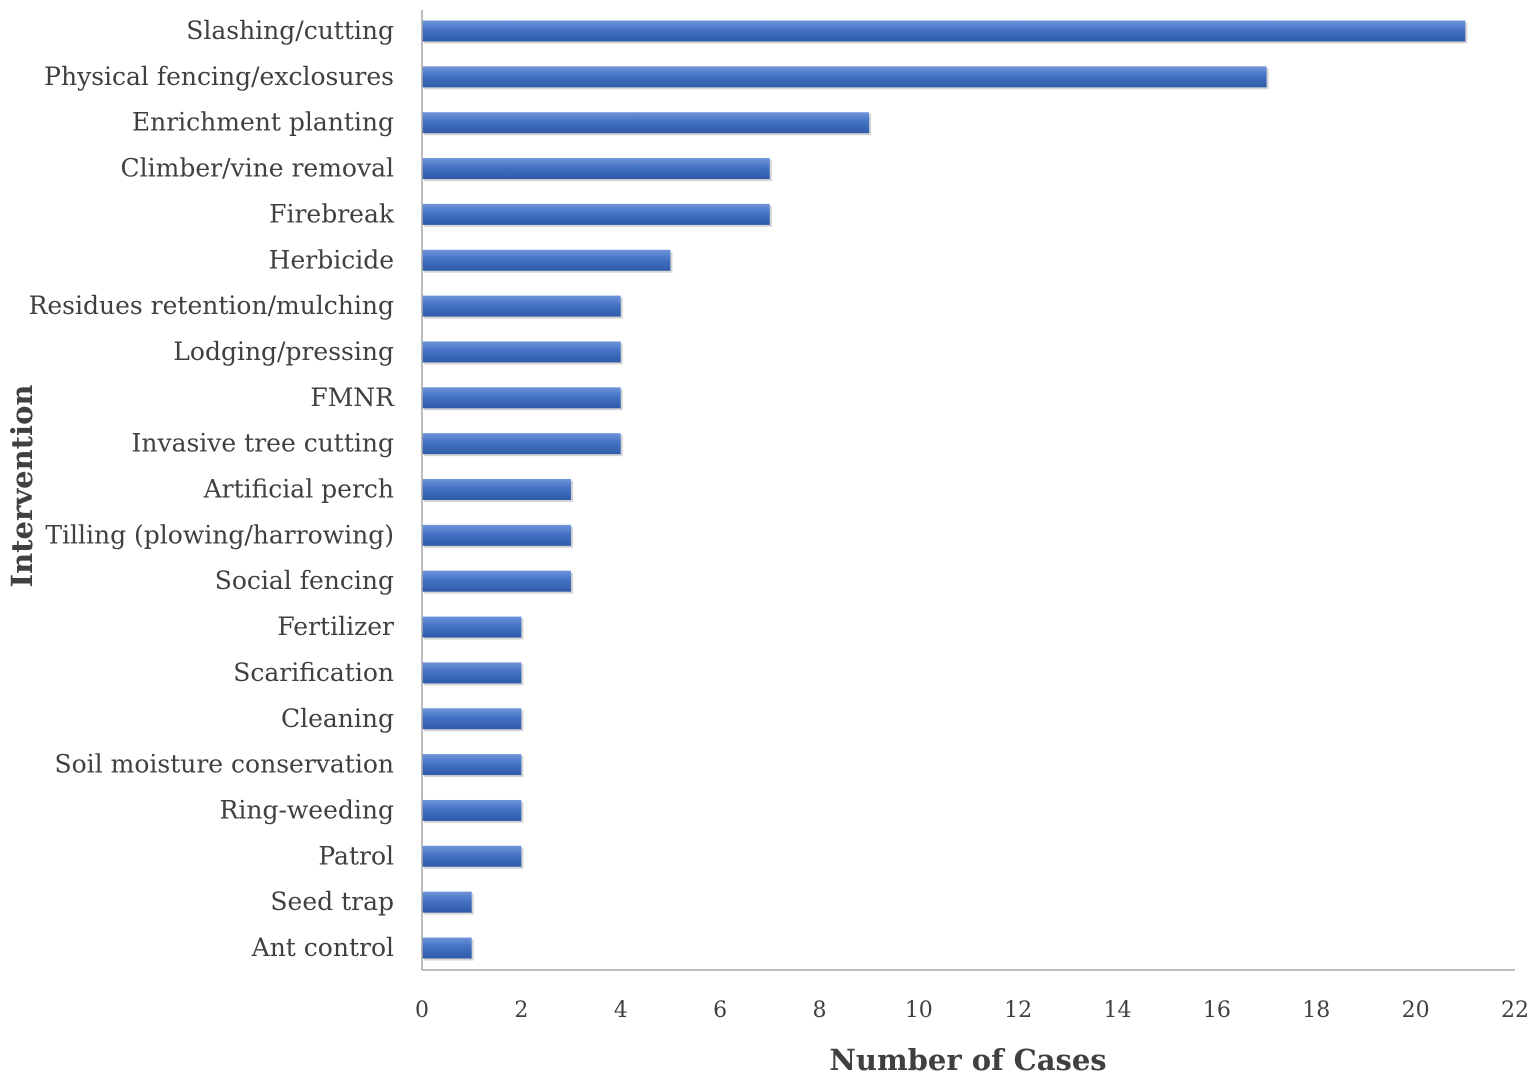 Image resolution: width=1535 pixels, height=1081 pixels. What do you see at coordinates (497, 535) in the screenshot?
I see `bar-tilling-plowing-harrowing` at bounding box center [497, 535].